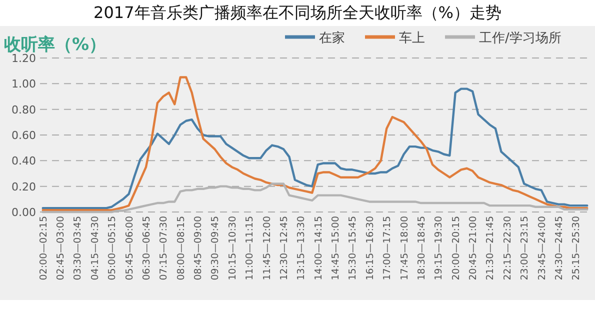  What do you see at coordinates (412, 38) in the screenshot?
I see `legend-label: 车上` at bounding box center [412, 38].